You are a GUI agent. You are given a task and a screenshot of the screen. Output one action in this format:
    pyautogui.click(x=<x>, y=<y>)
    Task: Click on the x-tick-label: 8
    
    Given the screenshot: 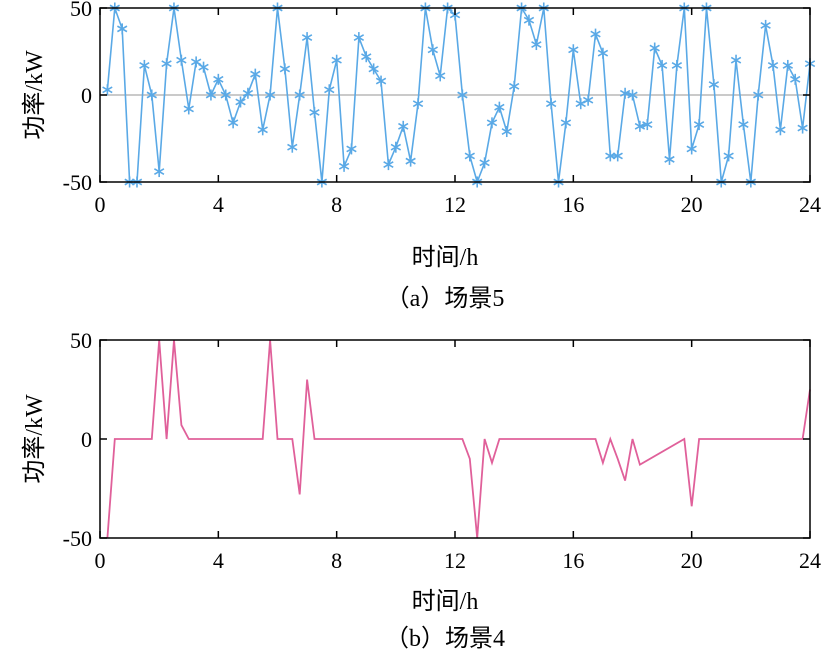 What is the action you would take?
    pyautogui.click(x=336, y=560)
    